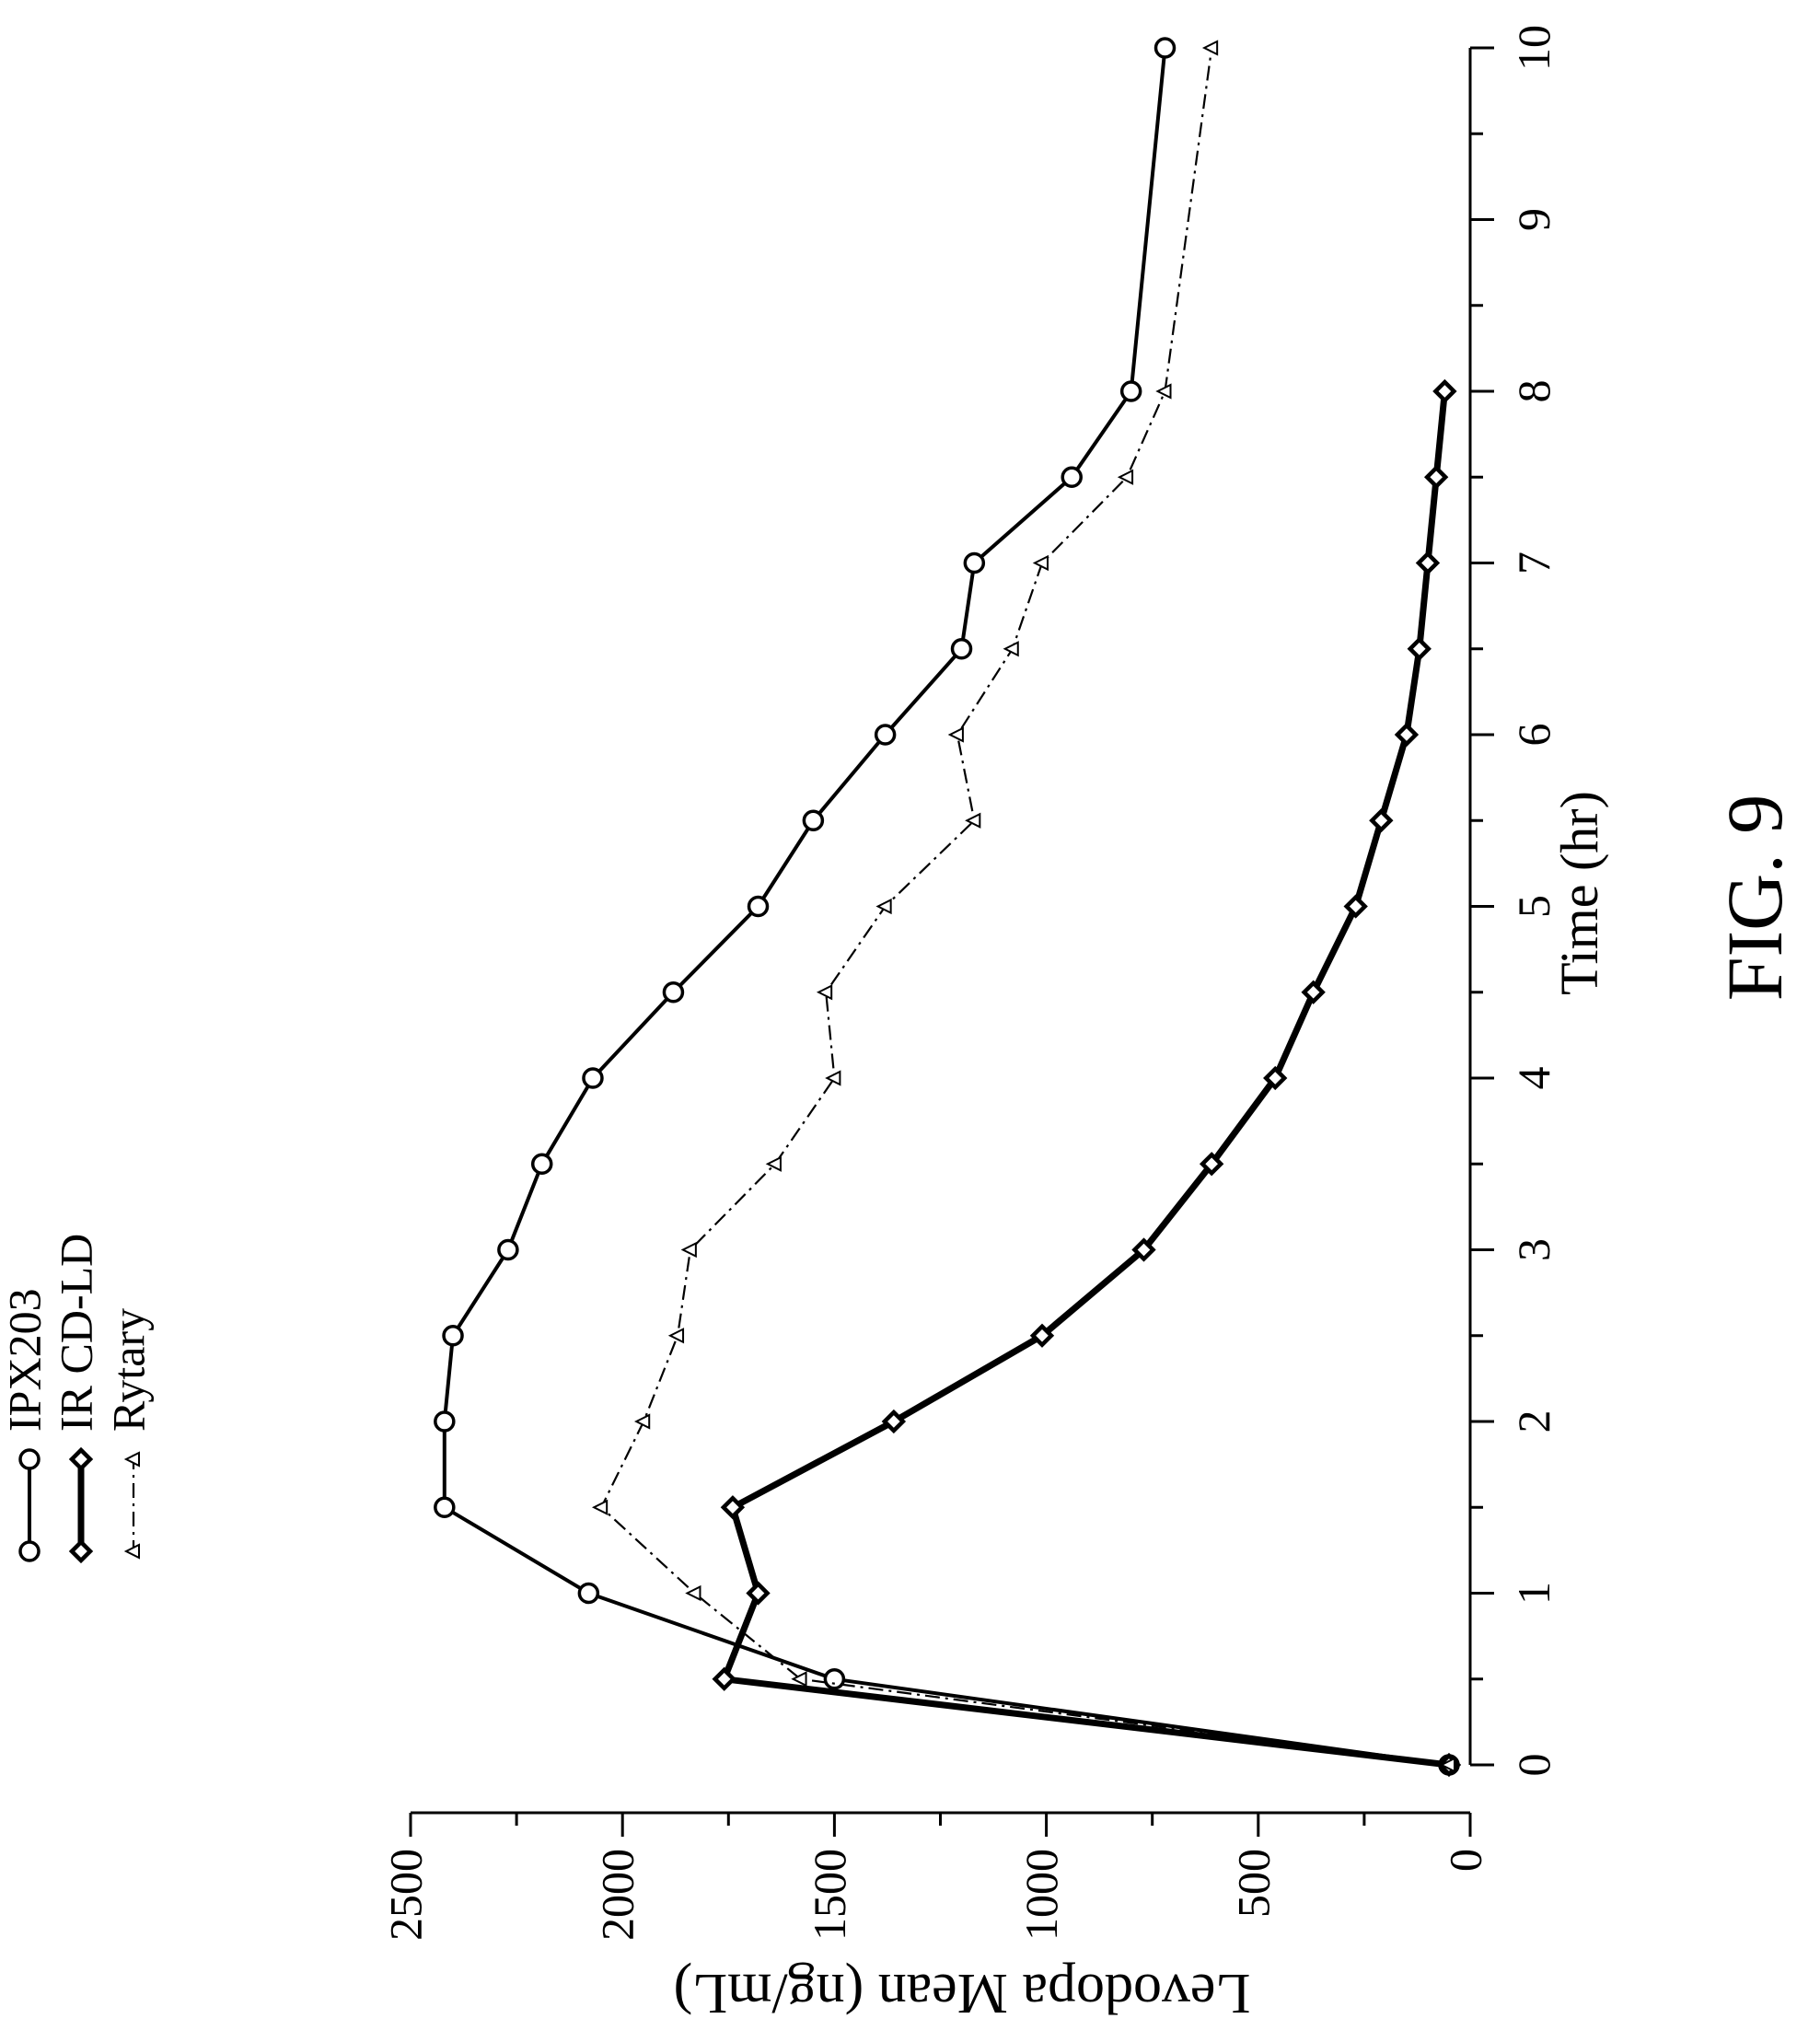 The height and width of the screenshot is (2042, 1820). I want to click on x-tick-label: 5, so click(1533, 906).